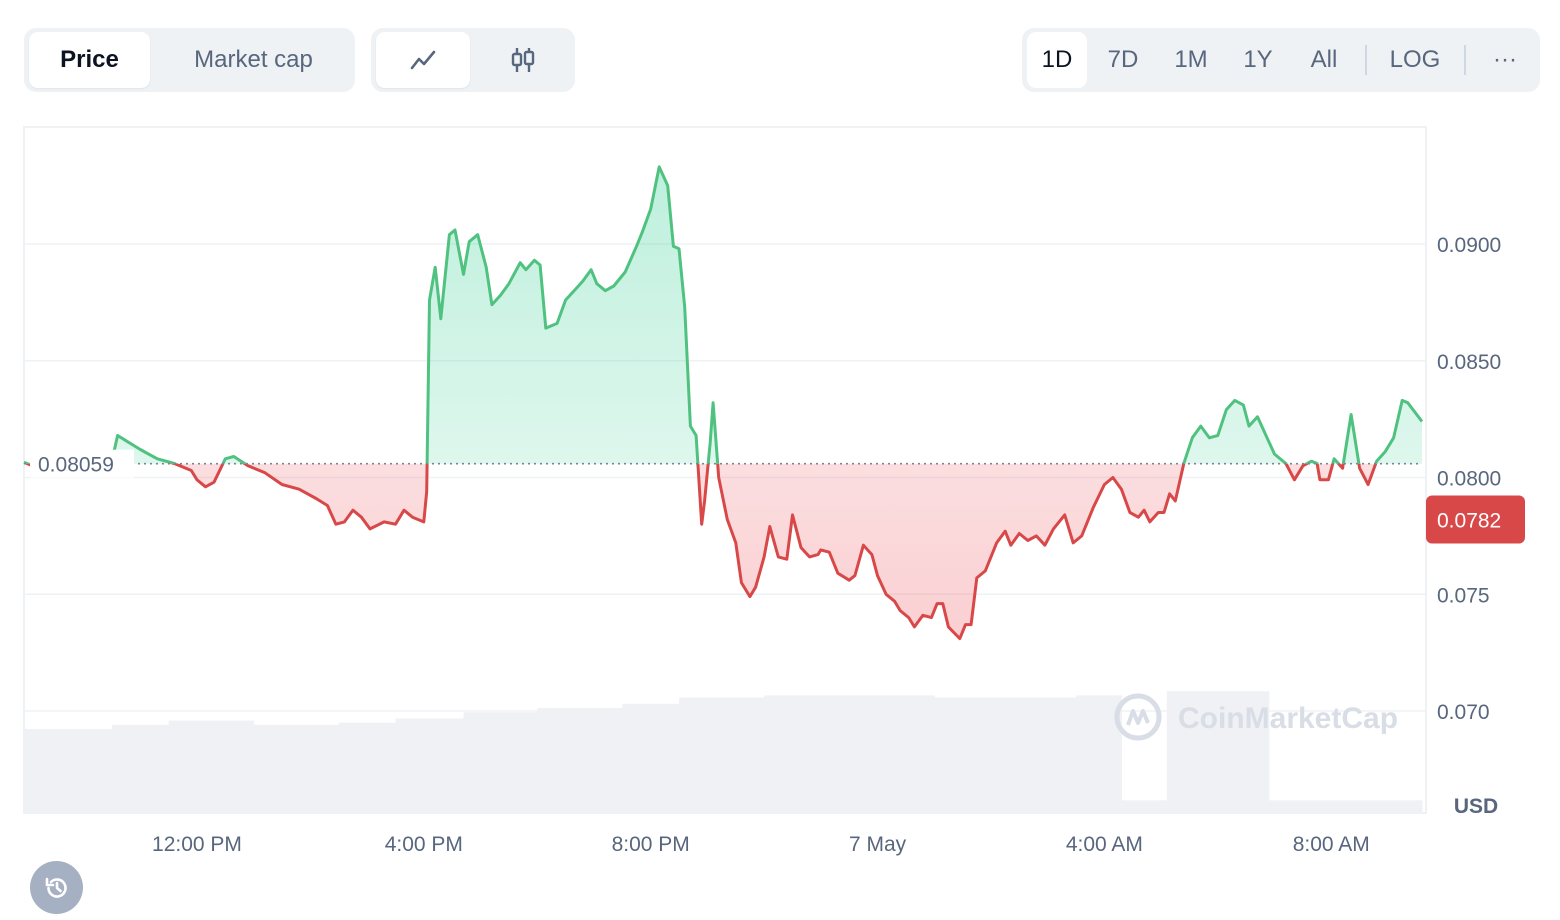 This screenshot has height=920, width=1560. Describe the element at coordinates (1281, 60) in the screenshot. I see `time-range-toggle: 1D 7D 1M 1Y All LOG ···` at that location.